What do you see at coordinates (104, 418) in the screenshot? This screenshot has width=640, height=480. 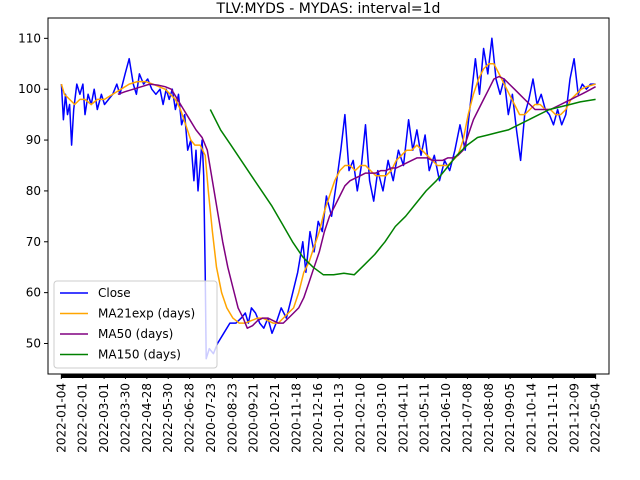 I see `x-tick-label: 2022-03-01` at bounding box center [104, 418].